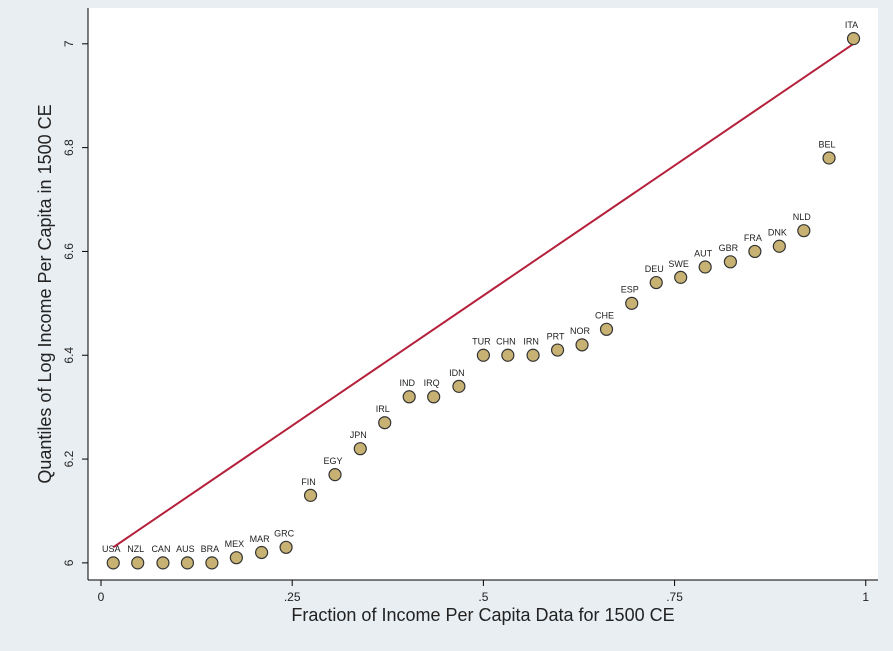 The width and height of the screenshot is (893, 651). What do you see at coordinates (432, 383) in the screenshot?
I see `point-label: IRQ` at bounding box center [432, 383].